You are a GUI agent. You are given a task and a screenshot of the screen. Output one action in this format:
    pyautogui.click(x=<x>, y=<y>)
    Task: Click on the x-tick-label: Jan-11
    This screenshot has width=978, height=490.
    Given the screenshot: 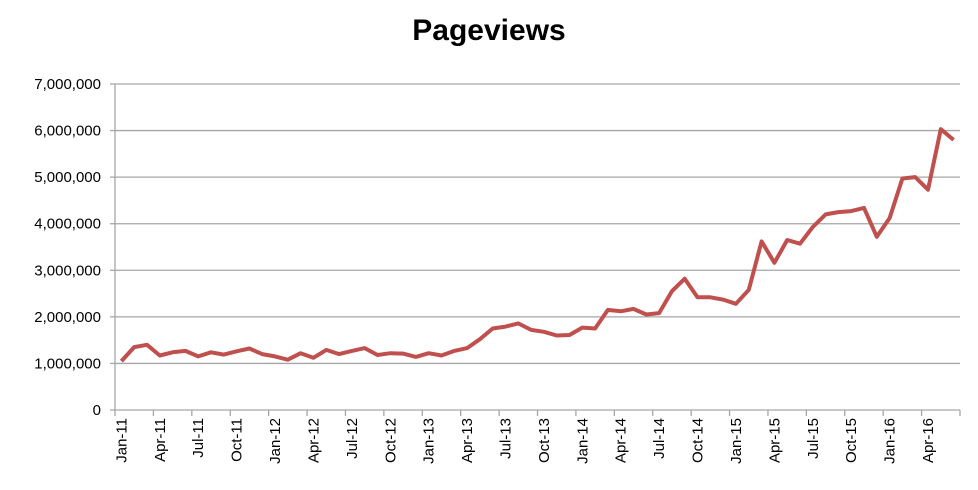 What is the action you would take?
    pyautogui.click(x=121, y=440)
    